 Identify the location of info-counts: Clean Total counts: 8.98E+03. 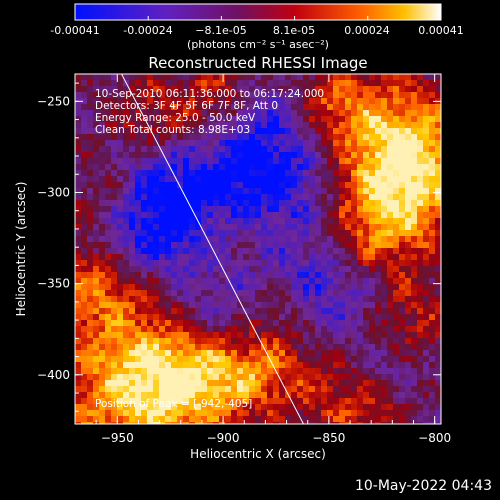
(172, 130).